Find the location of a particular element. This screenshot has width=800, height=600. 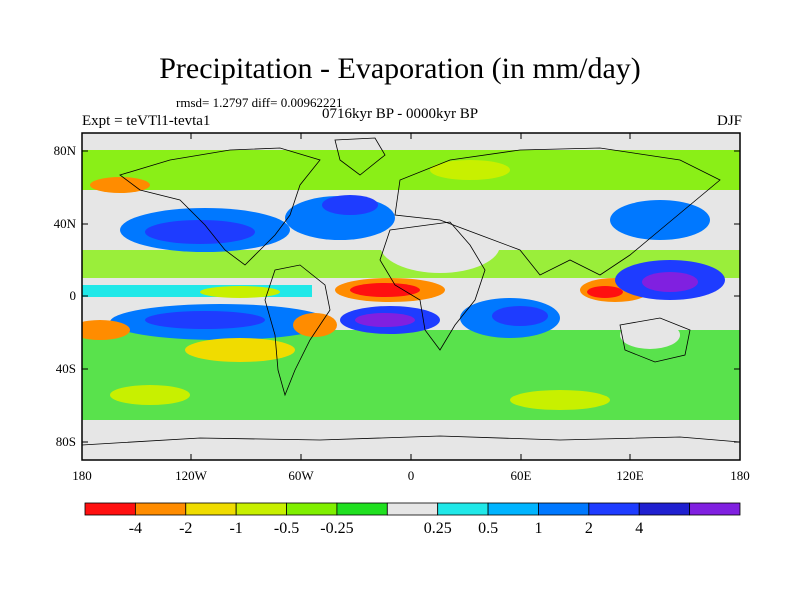

colorbar-tick-label: 0.25 is located at coordinates (437, 528).